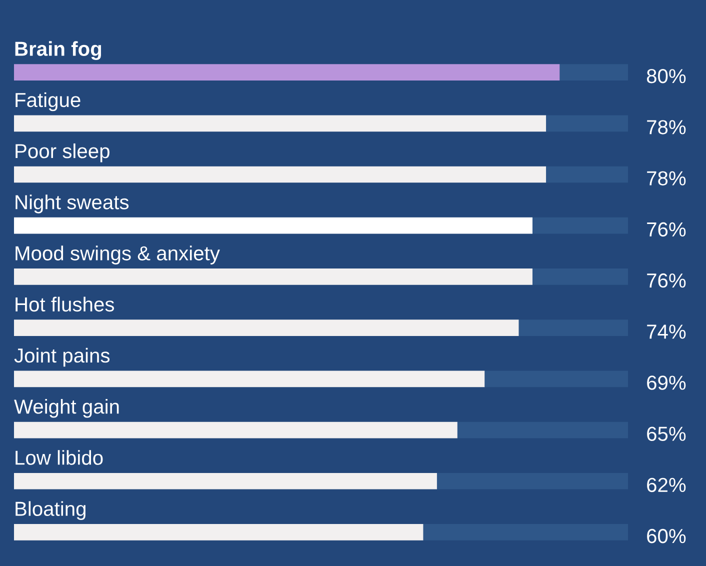 The width and height of the screenshot is (706, 566). Describe the element at coordinates (72, 204) in the screenshot. I see `y-tick-label: Night sweats` at that location.